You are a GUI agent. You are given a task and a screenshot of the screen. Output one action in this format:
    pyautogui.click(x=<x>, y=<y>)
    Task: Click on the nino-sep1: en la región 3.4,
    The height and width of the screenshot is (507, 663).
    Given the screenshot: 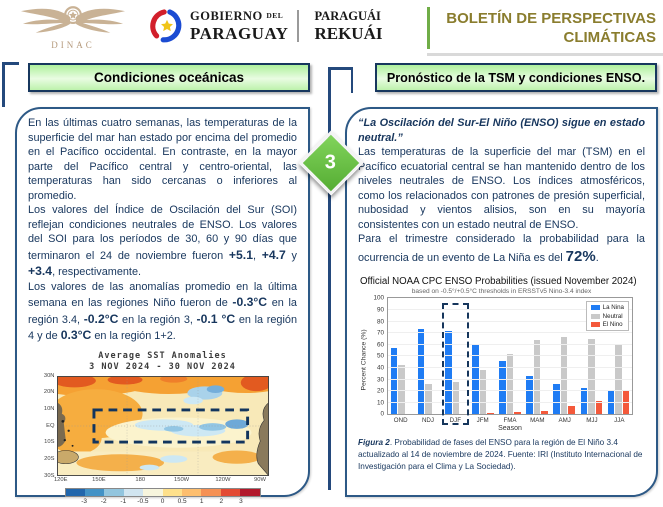 What is the action you would take?
    pyautogui.click(x=162, y=311)
    